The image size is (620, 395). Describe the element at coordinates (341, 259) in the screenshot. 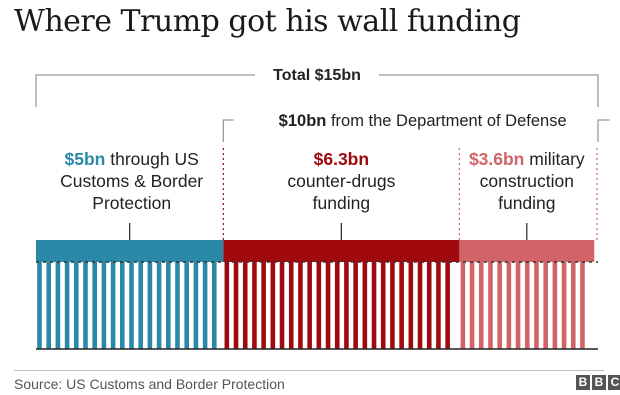

I see `rail-drugs` at that location.